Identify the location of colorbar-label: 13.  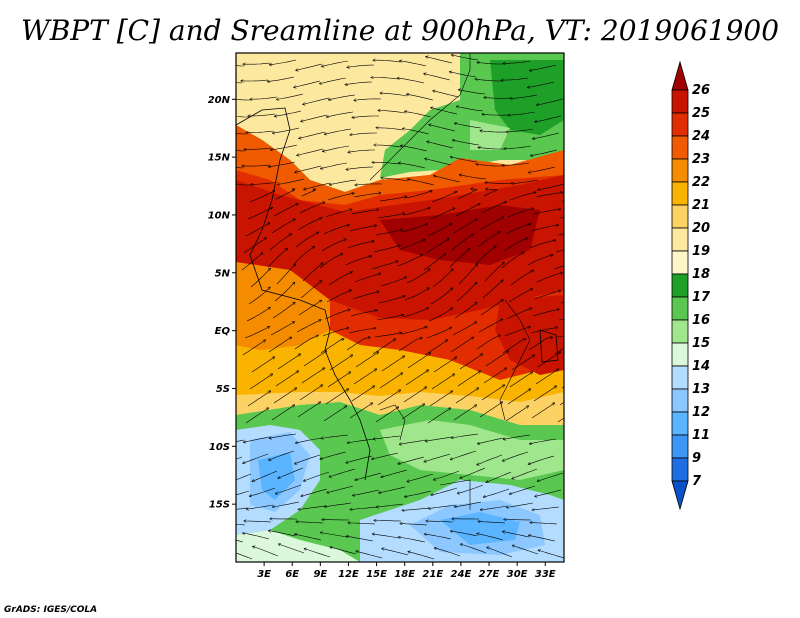
(701, 389).